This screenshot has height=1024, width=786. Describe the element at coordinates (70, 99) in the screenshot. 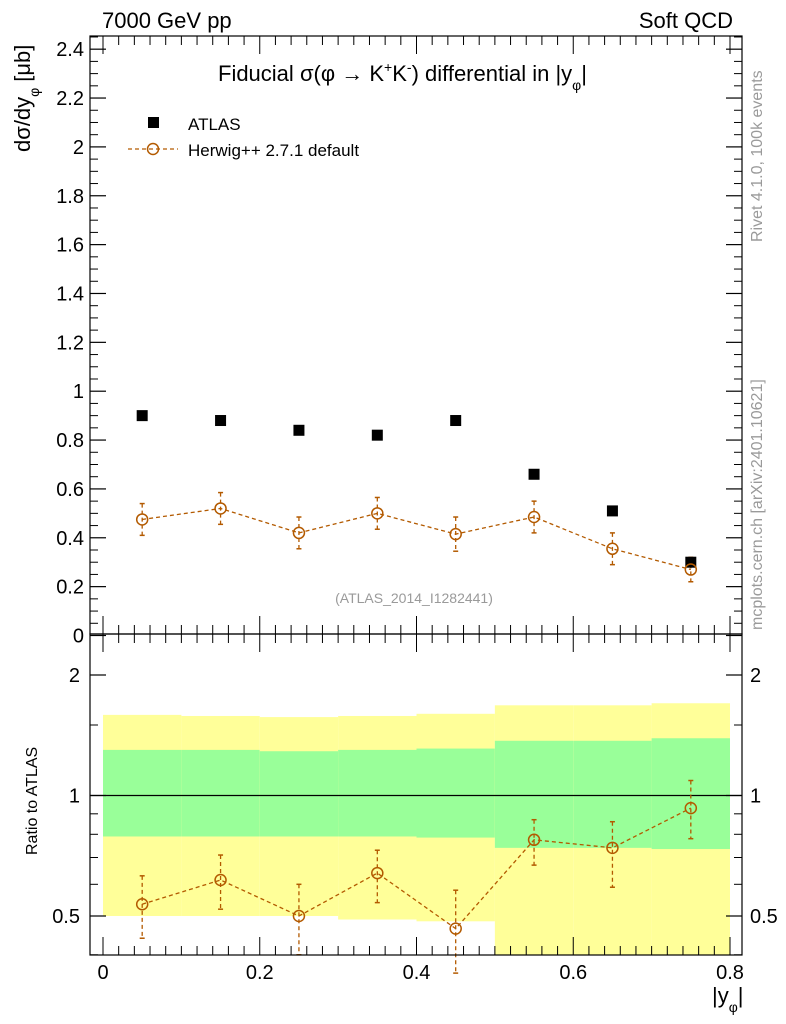

I see `main-y-tick-label: 2.2` at that location.